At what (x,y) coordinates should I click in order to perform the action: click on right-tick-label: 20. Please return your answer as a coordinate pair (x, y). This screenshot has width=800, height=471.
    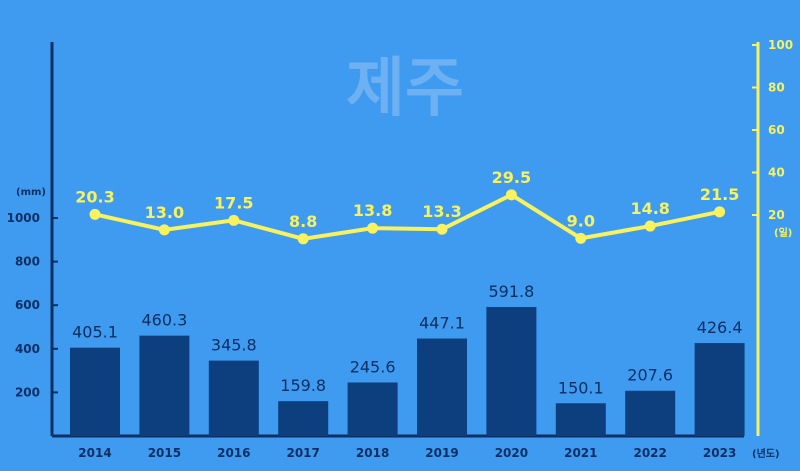
    Looking at the image, I should click on (776, 215).